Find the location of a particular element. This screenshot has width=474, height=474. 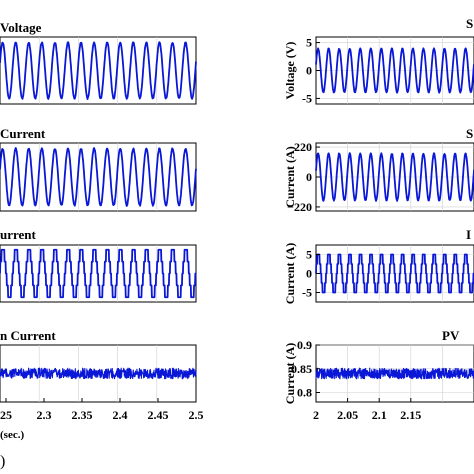

x-axis-label: (sec.) is located at coordinates (12, 435).